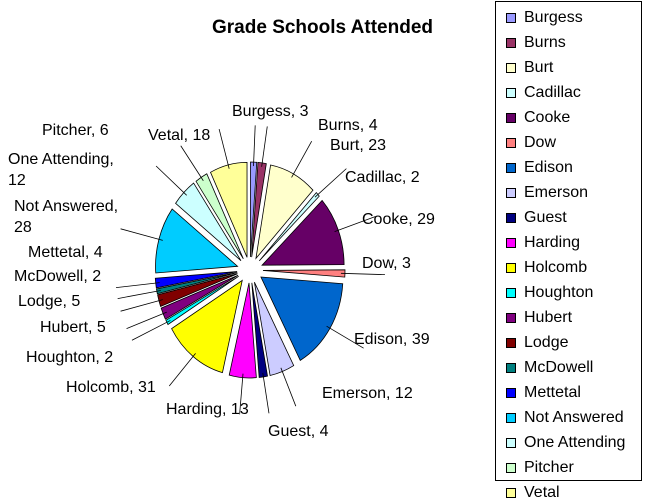 Image resolution: width=646 pixels, height=503 pixels. What do you see at coordinates (207, 409) in the screenshot?
I see `data-label-harding: Harding, 13` at bounding box center [207, 409].